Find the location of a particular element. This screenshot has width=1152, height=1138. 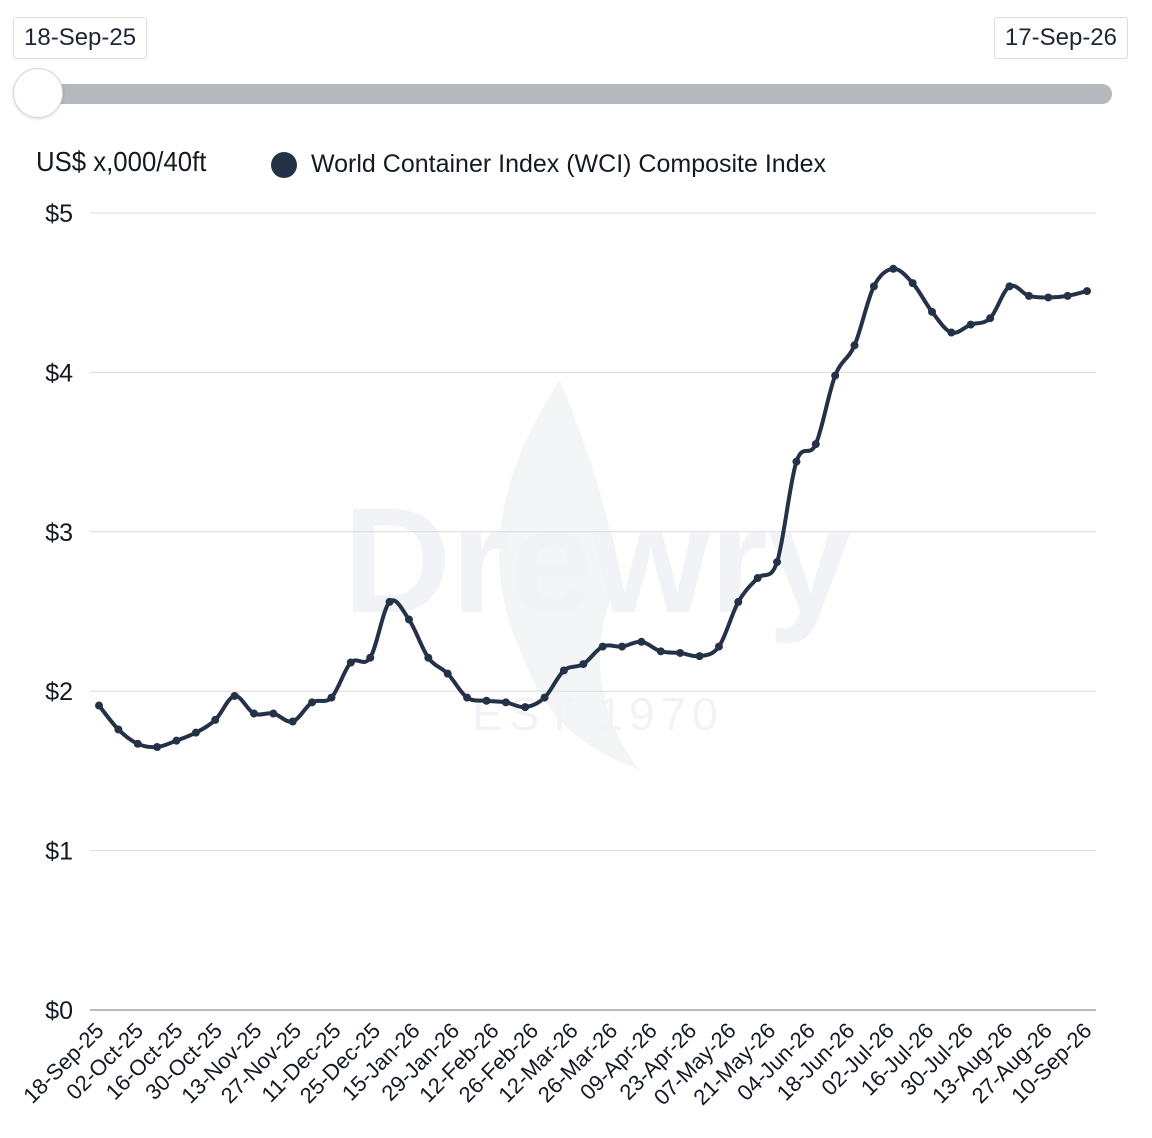

watermark-flame-icon is located at coordinates (569, 575).